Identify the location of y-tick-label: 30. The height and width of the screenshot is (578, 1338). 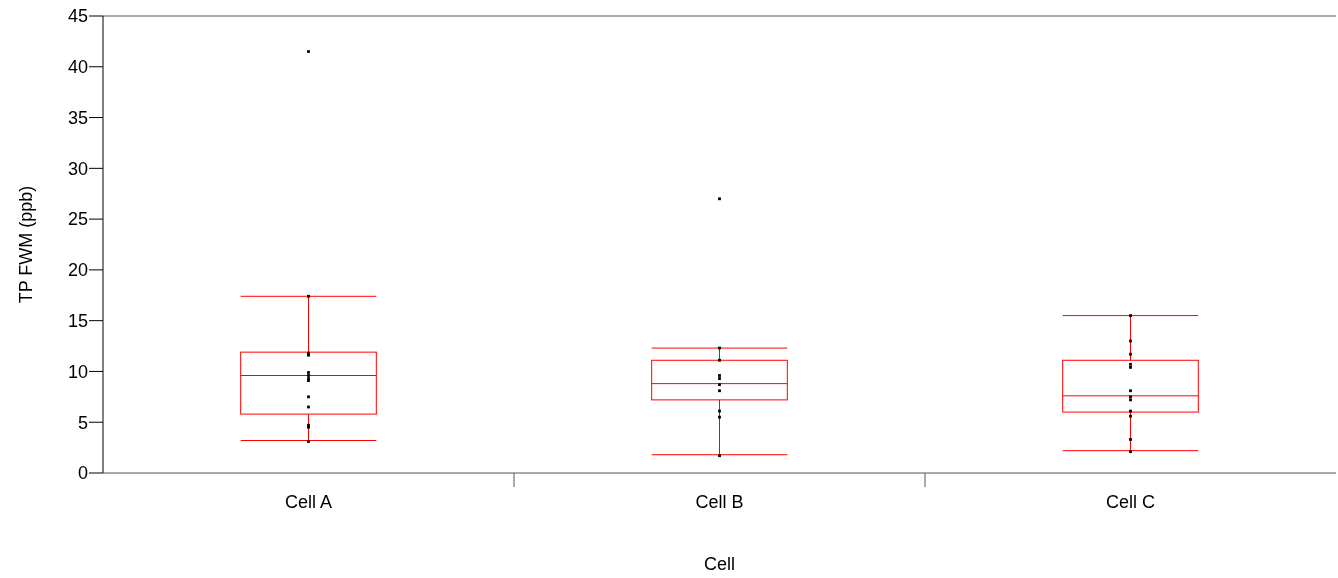
(77, 168).